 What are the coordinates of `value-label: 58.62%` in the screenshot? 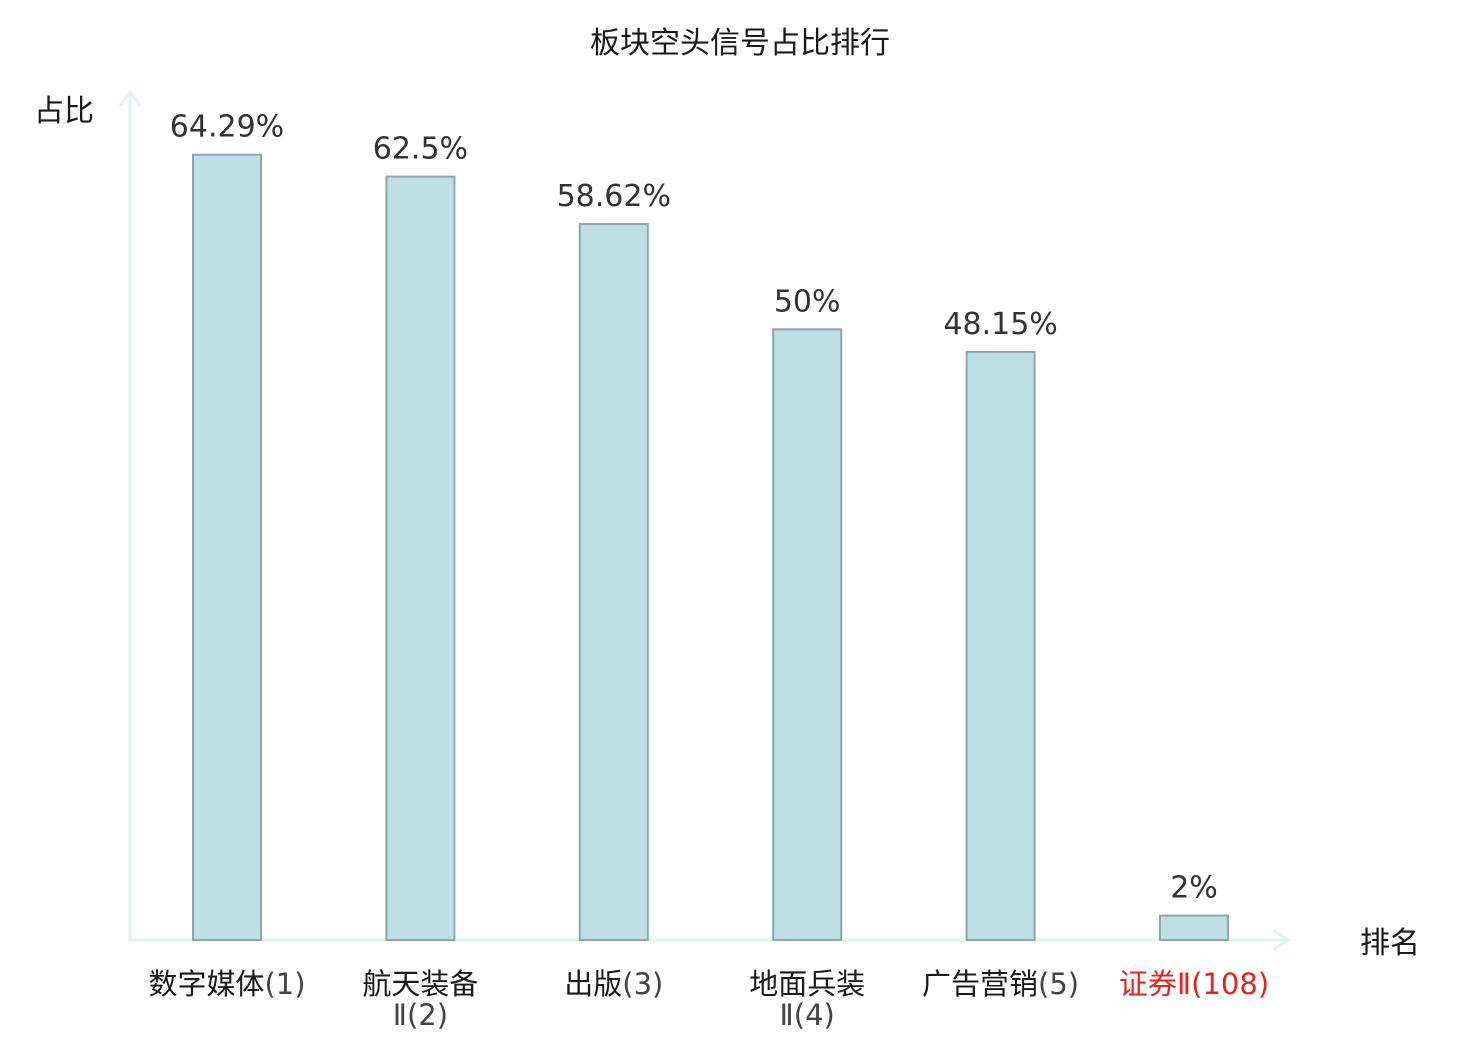 It's located at (614, 196).